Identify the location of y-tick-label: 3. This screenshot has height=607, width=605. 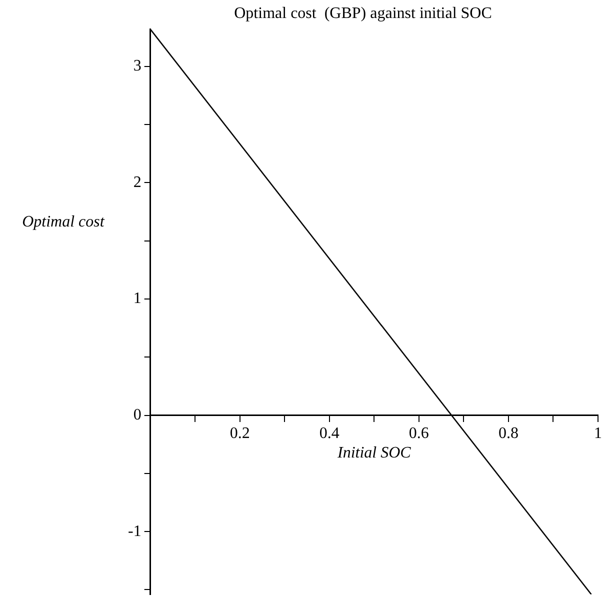
(137, 66).